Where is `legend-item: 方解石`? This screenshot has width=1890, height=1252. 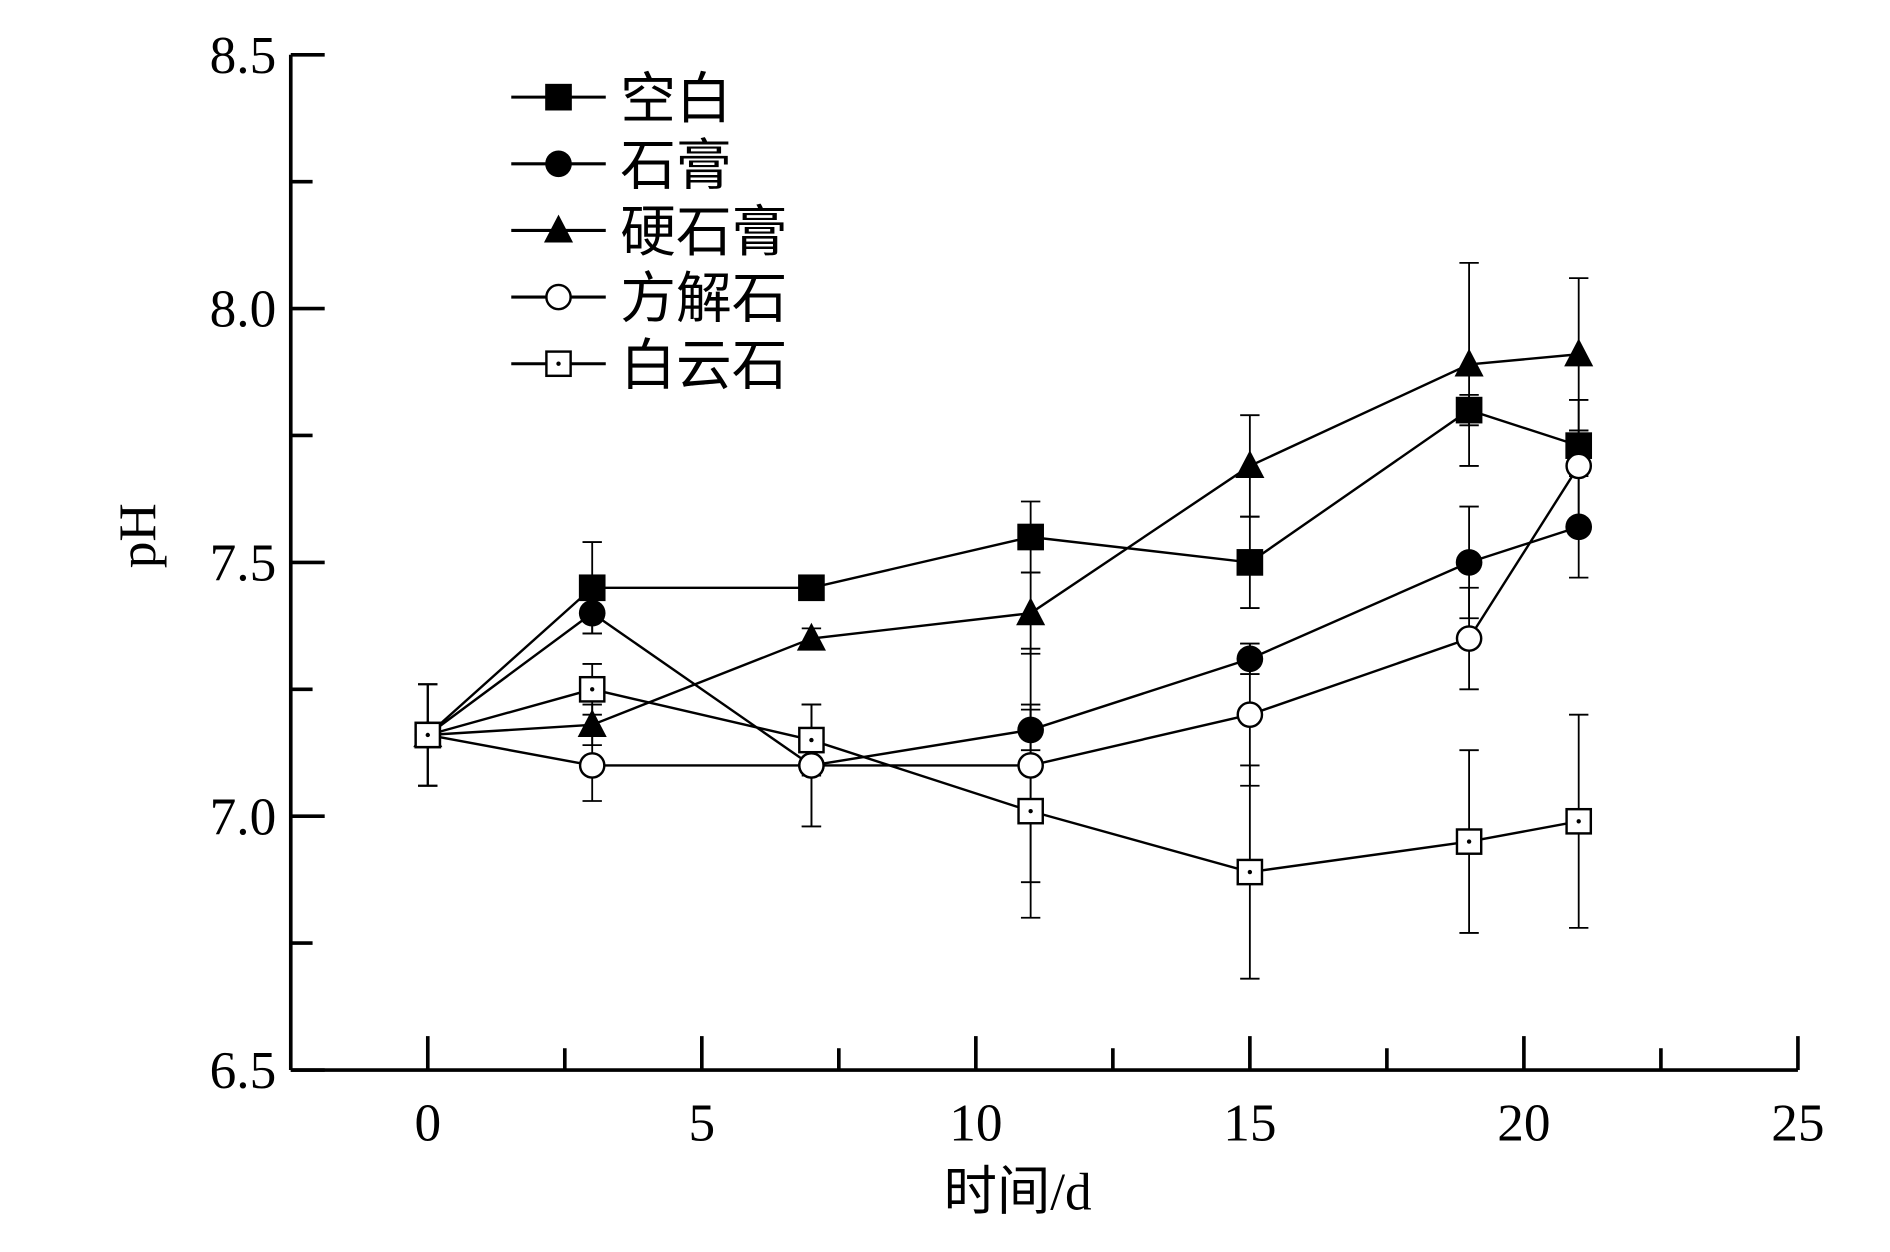 legend-item: 方解石 is located at coordinates (649, 300).